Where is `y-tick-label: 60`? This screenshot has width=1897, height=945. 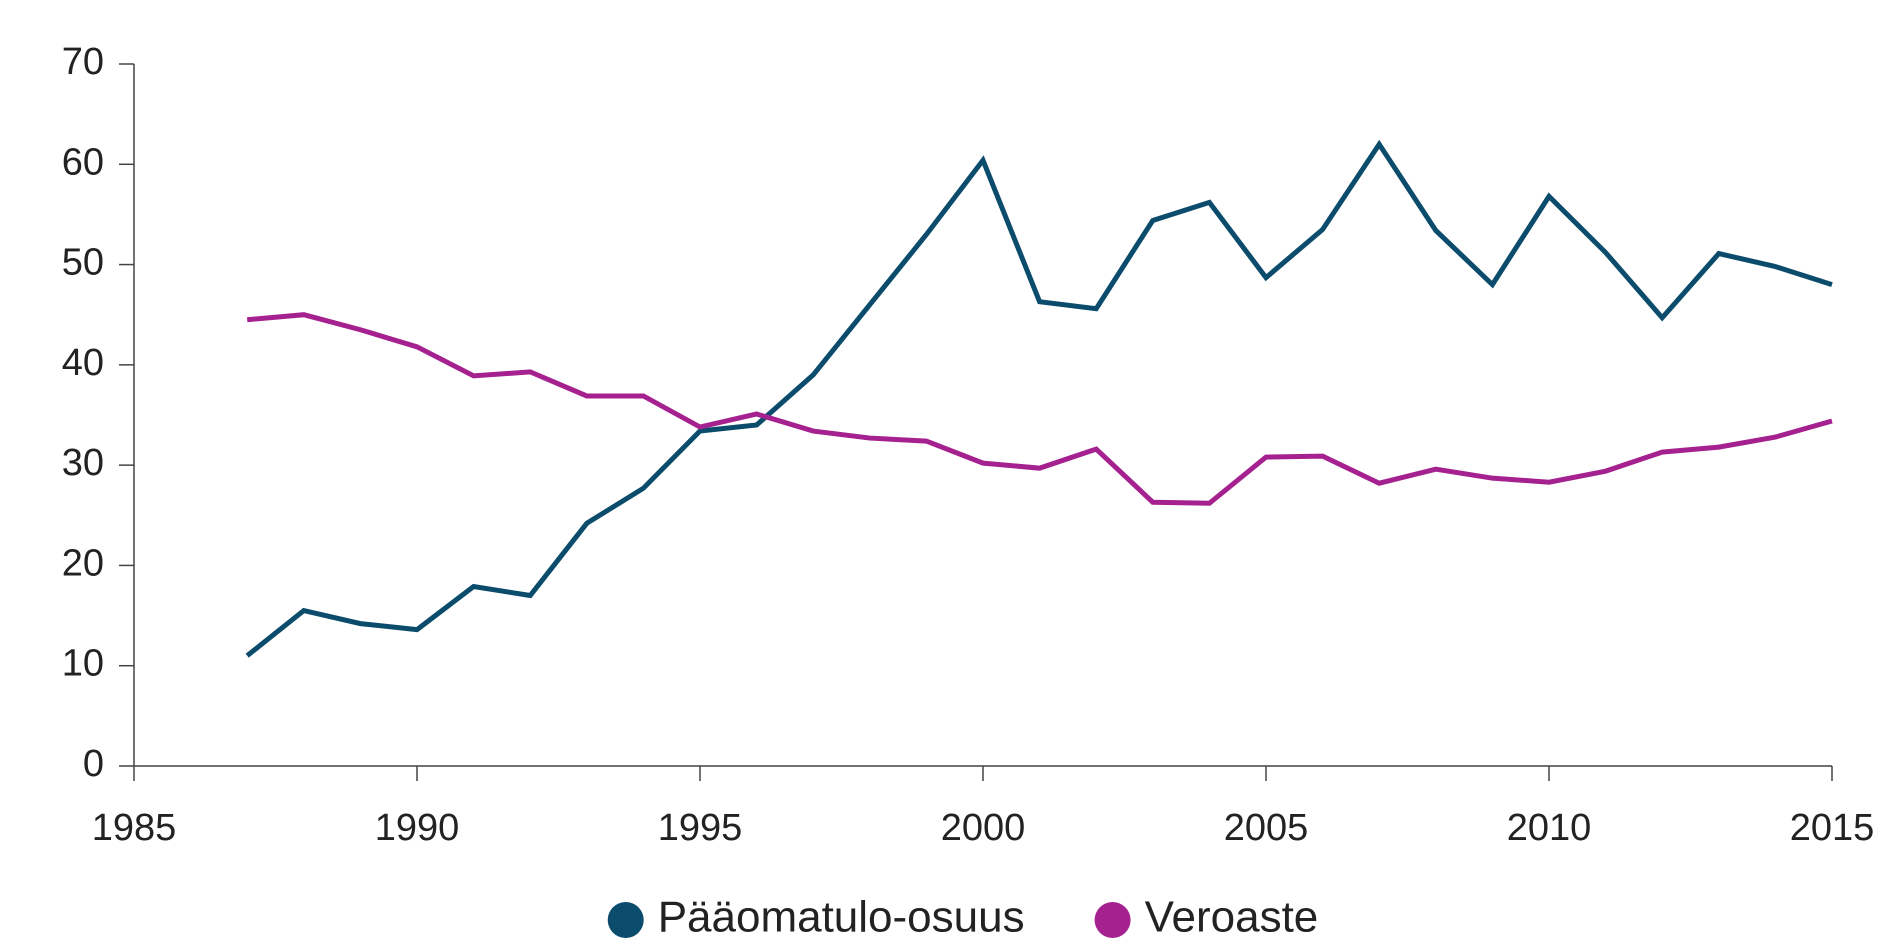 y-tick-label: 60 is located at coordinates (83, 162).